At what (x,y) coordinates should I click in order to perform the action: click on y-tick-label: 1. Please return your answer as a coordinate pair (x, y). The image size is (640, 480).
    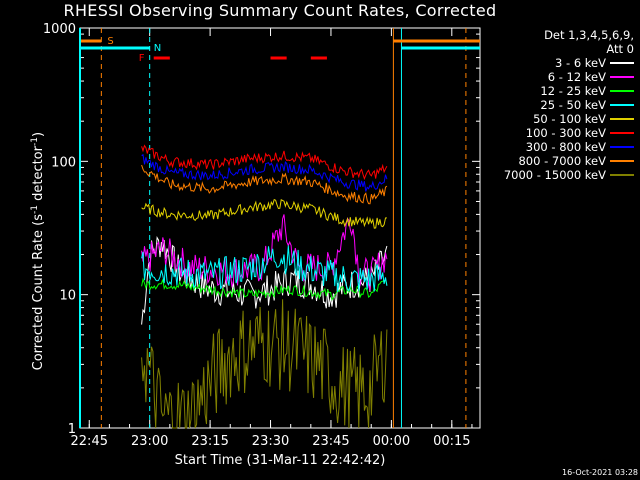
    Looking at the image, I should click on (72, 429).